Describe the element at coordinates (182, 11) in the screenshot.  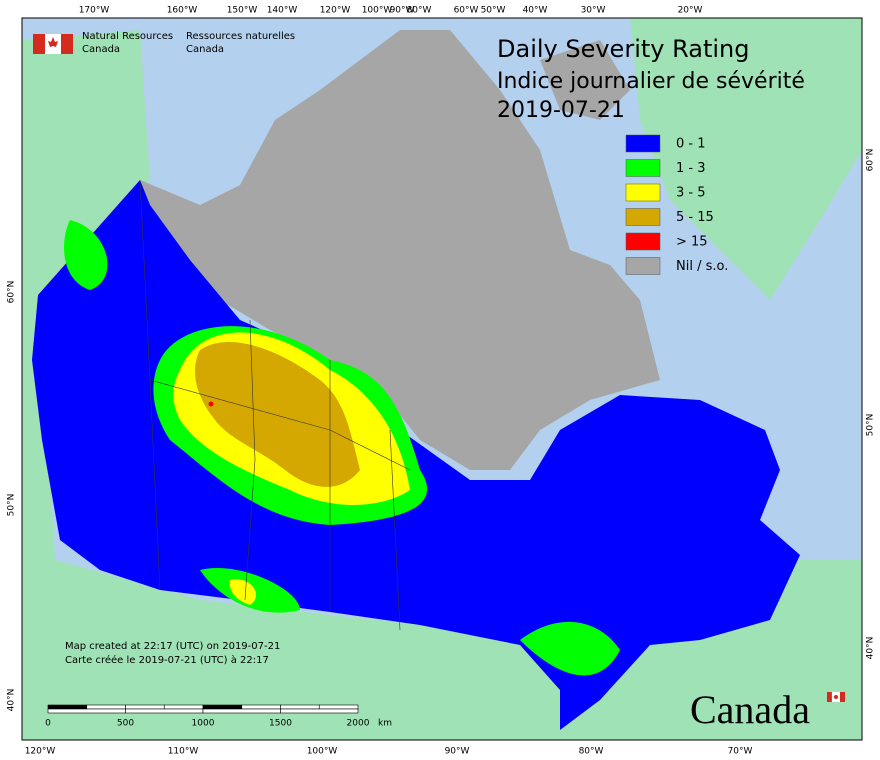
I see `longitude-label: 160°W` at that location.